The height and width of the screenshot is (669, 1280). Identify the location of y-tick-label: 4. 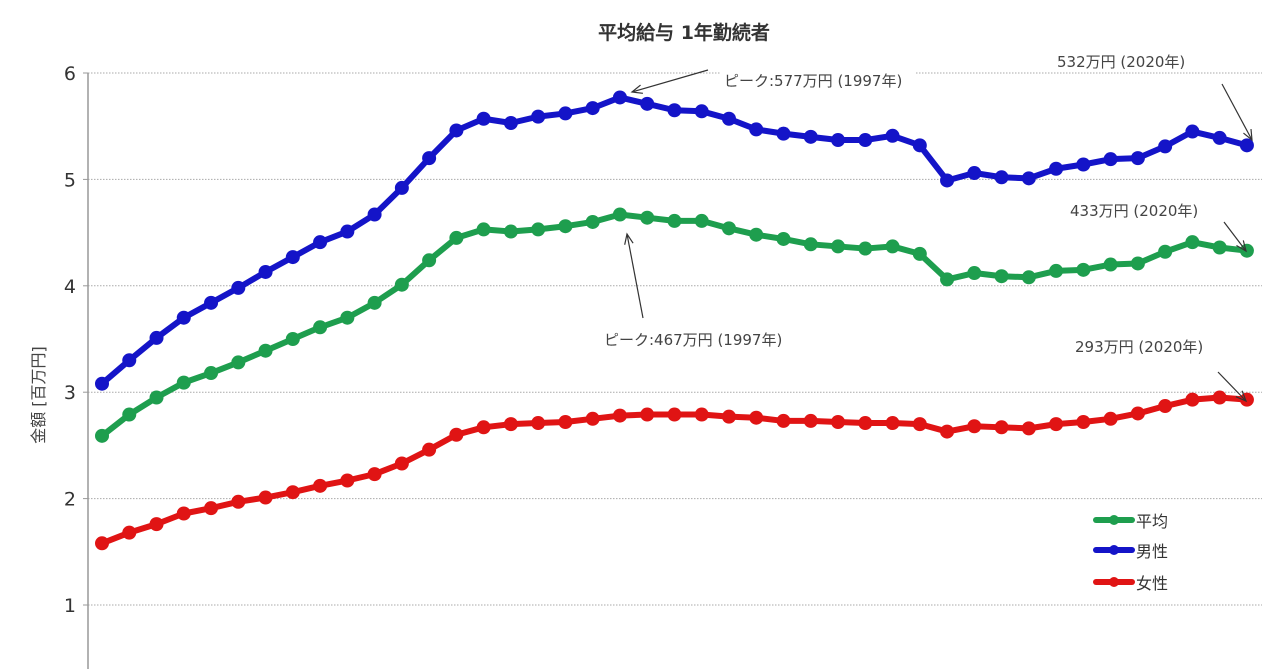
(70, 287).